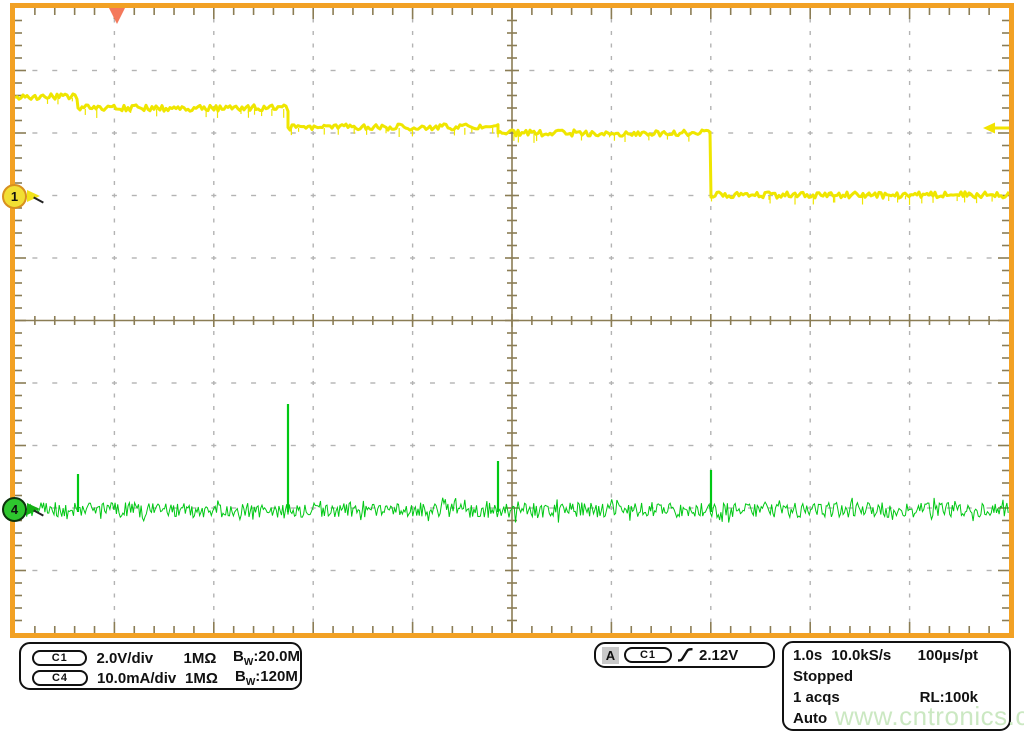  Describe the element at coordinates (610, 655) in the screenshot. I see `trigger-system-badge: A` at that location.